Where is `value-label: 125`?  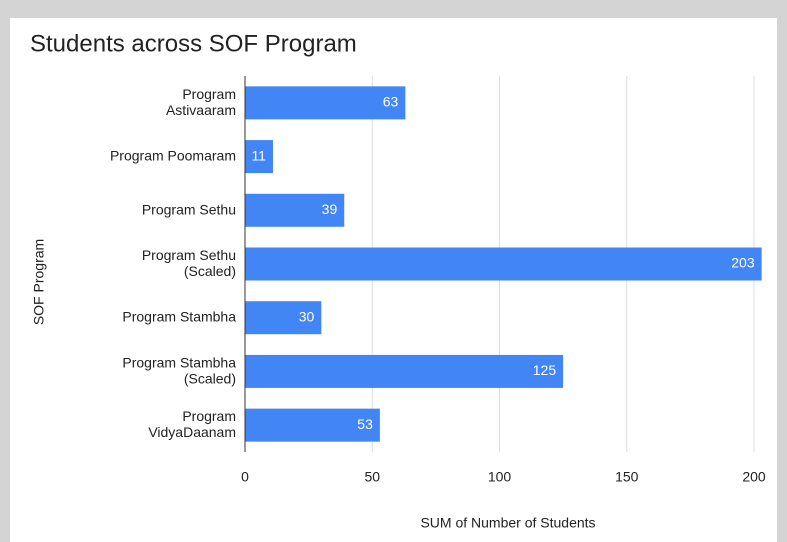 value-label: 125 is located at coordinates (545, 370).